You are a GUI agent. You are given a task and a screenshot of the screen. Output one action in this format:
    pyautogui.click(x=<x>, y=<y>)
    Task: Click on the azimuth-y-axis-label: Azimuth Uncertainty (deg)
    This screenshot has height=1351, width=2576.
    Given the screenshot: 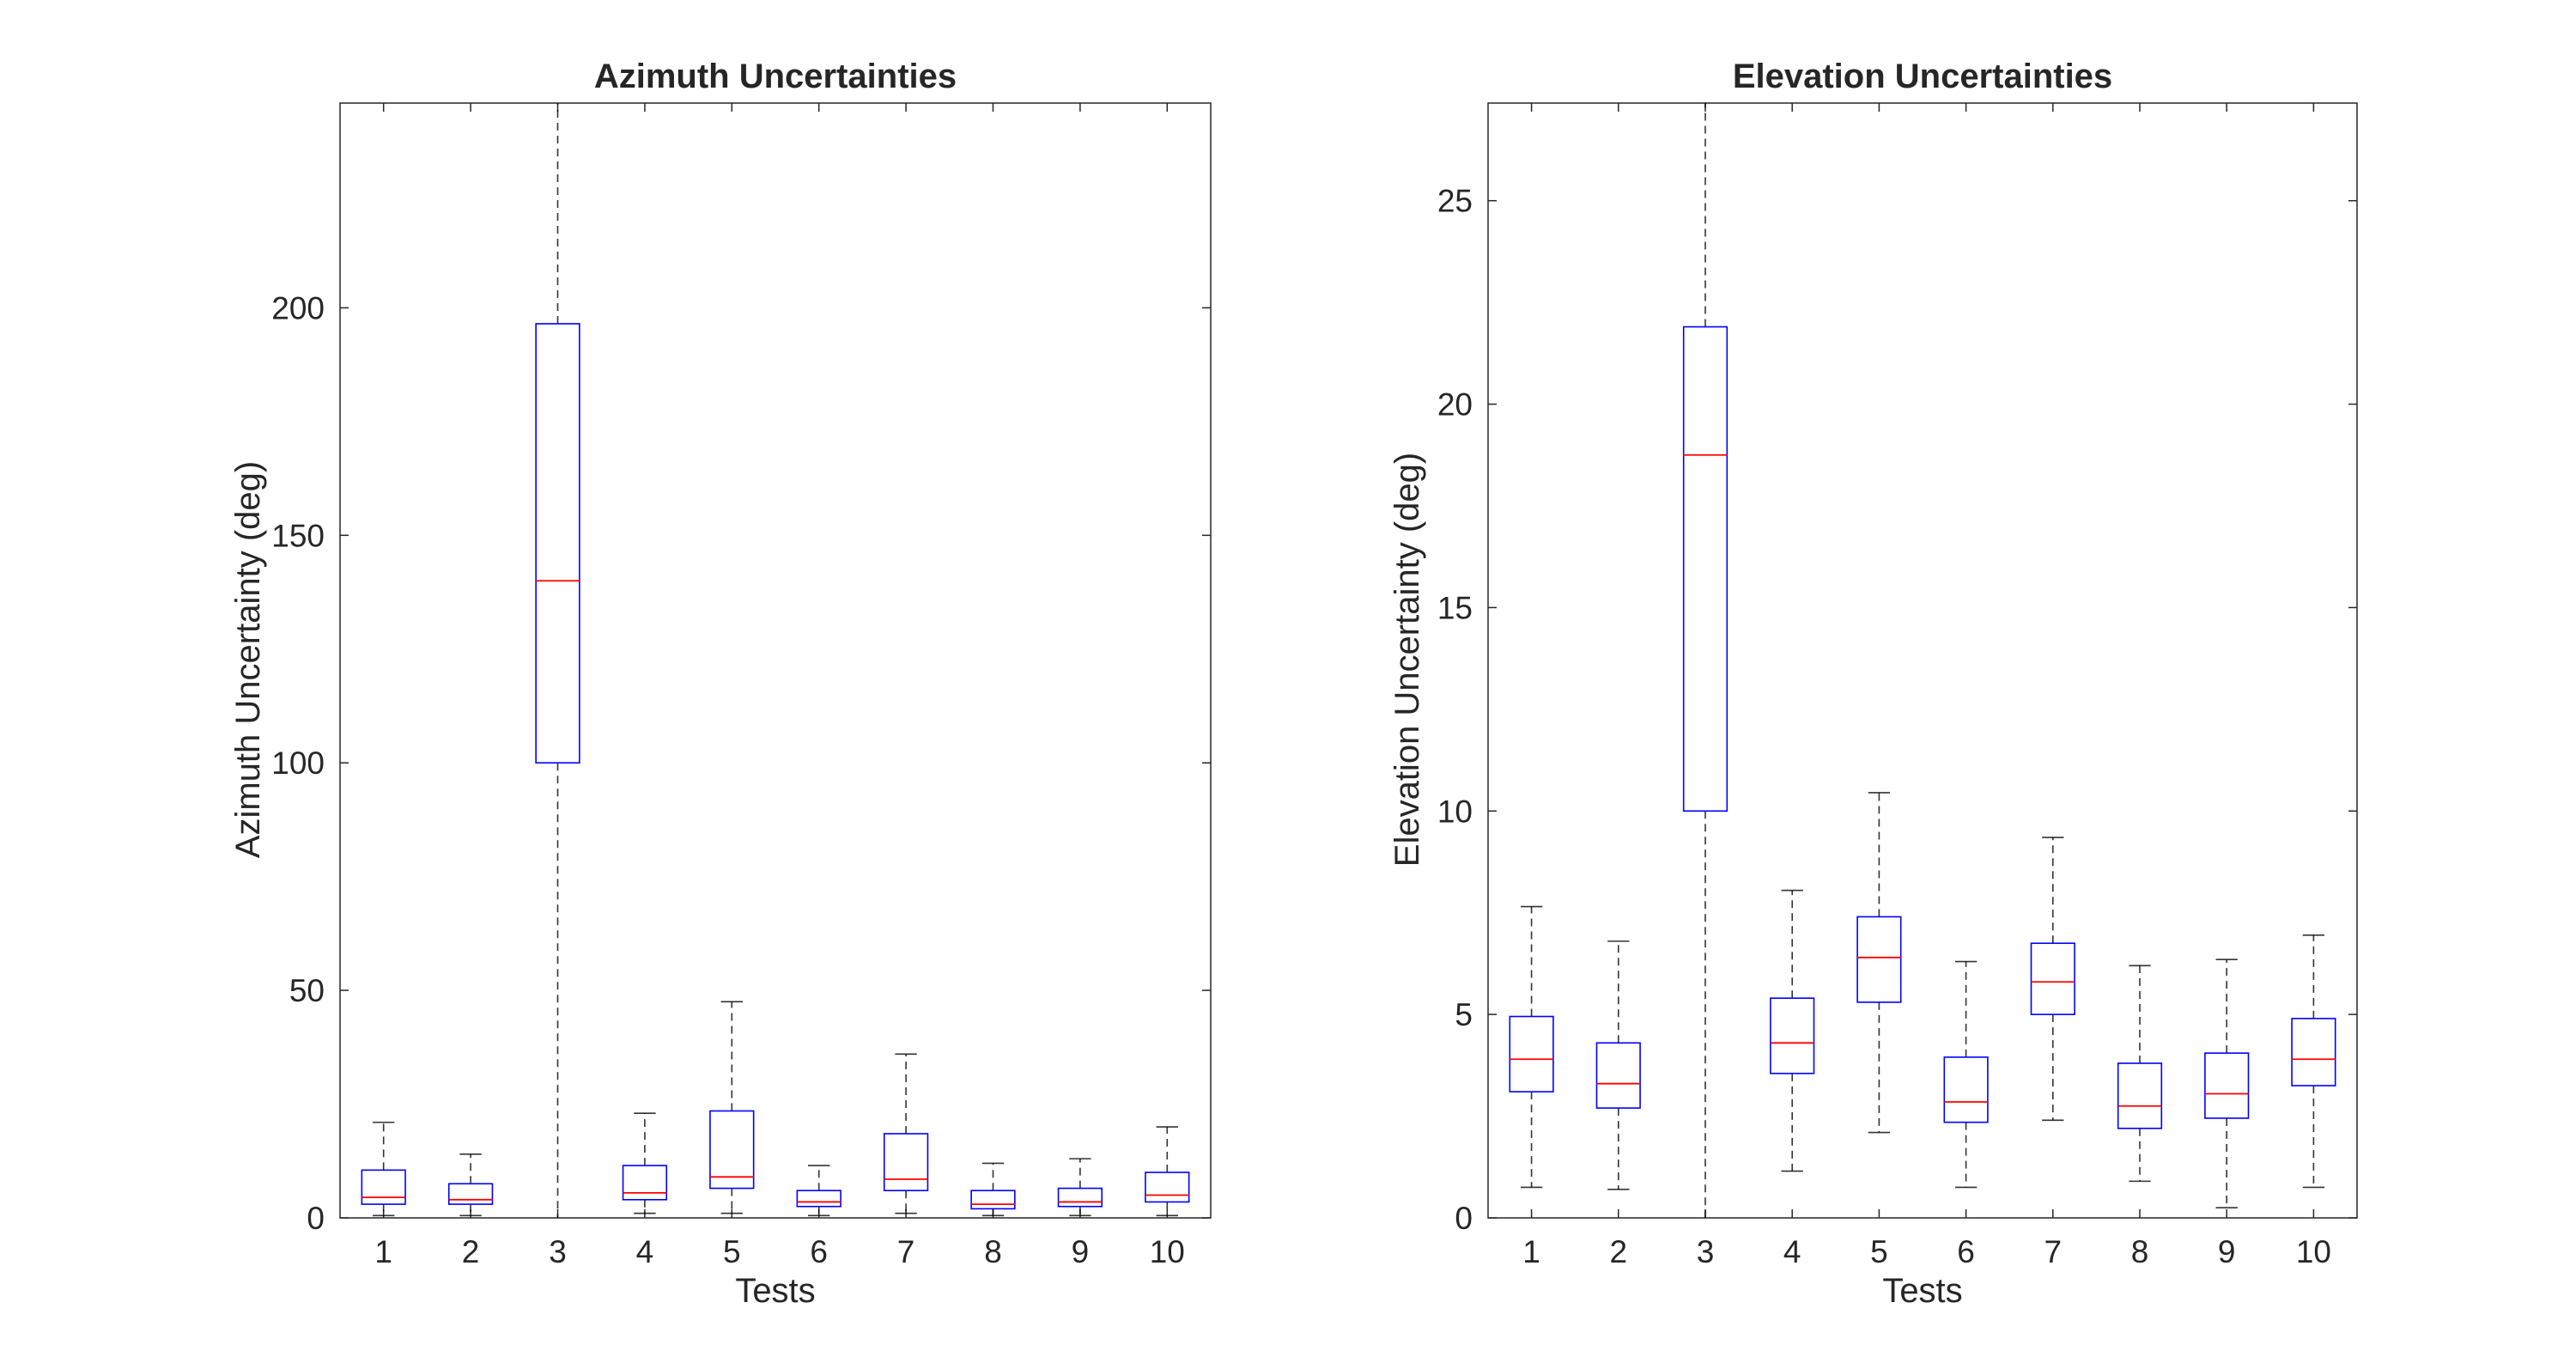 What is the action you would take?
    pyautogui.click(x=248, y=659)
    